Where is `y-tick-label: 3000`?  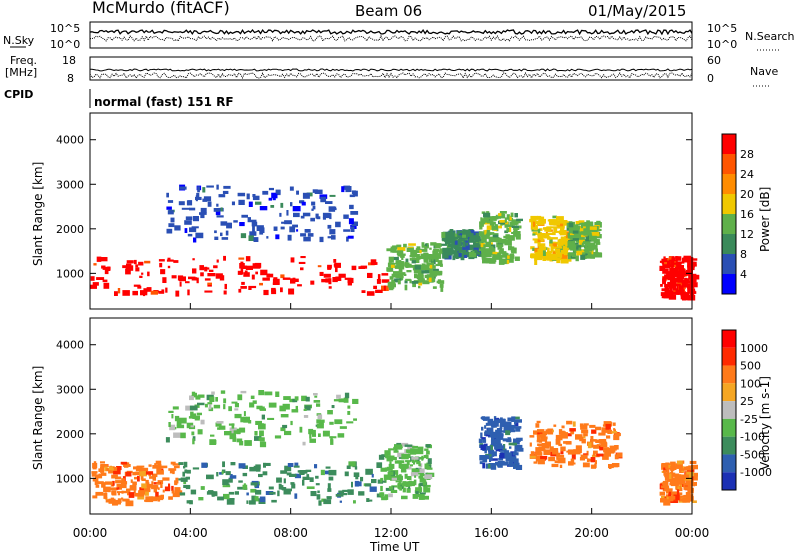
y-tick-label: 3000 is located at coordinates (70, 184).